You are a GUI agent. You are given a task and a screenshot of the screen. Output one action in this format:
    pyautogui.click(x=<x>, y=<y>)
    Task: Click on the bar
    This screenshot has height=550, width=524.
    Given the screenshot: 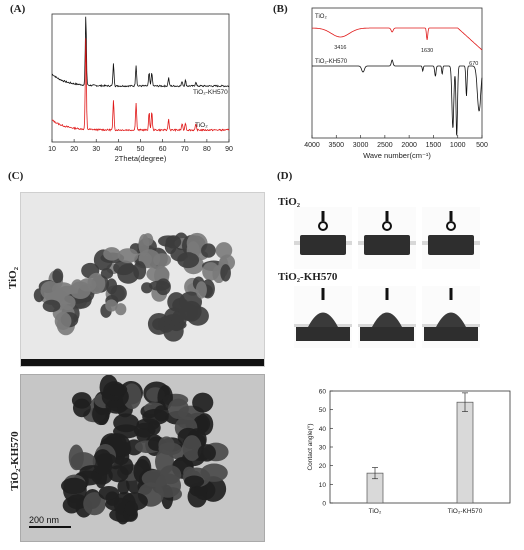 What is the action you would take?
    pyautogui.click(x=465, y=452)
    